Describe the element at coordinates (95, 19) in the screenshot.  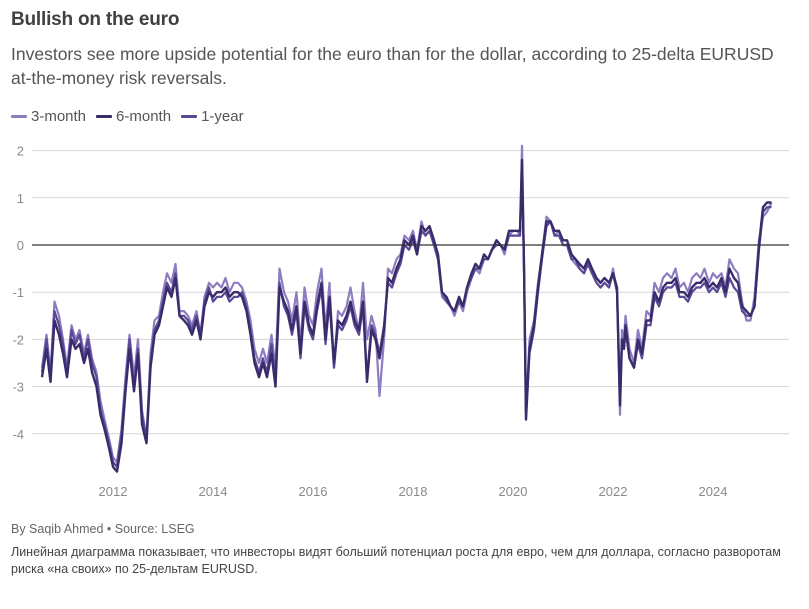
I see `chart-title: Bullish on the euro` at that location.